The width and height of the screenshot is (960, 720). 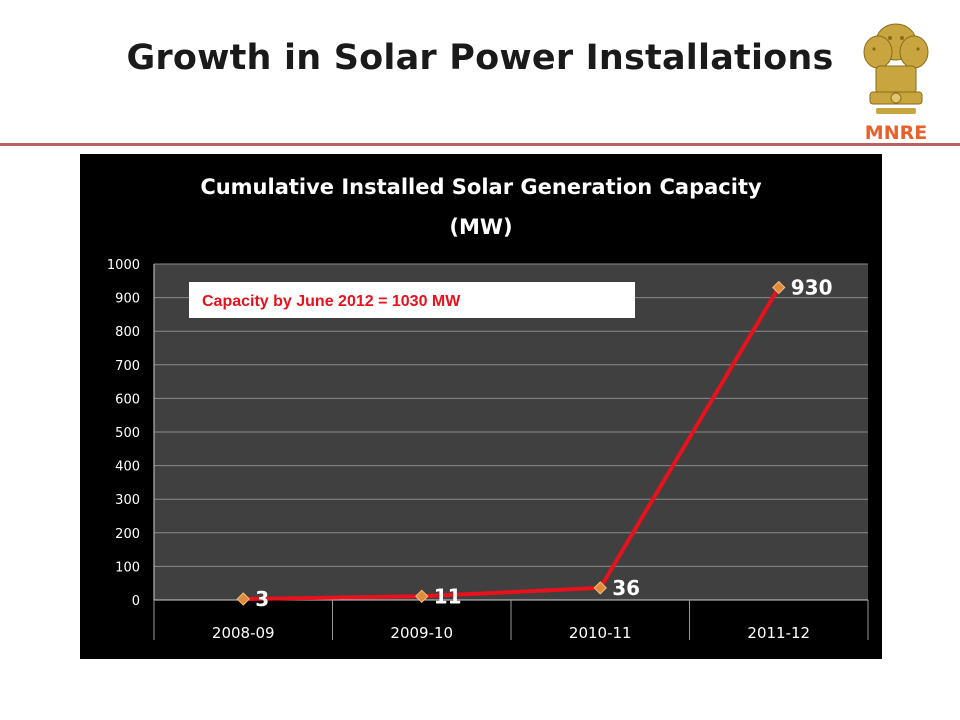 What do you see at coordinates (127, 299) in the screenshot?
I see `y-tick-label: 900` at bounding box center [127, 299].